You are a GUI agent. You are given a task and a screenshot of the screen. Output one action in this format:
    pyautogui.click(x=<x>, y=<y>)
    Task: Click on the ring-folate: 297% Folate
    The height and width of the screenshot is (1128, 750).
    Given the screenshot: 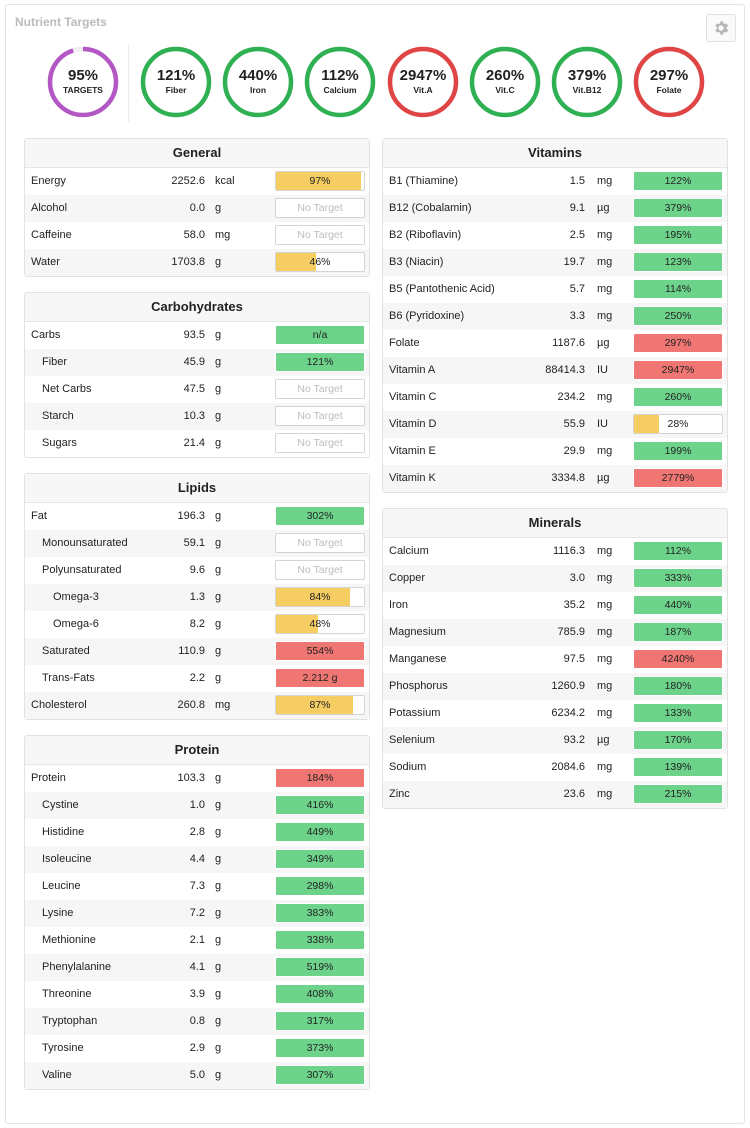 What is the action you would take?
    pyautogui.click(x=669, y=82)
    